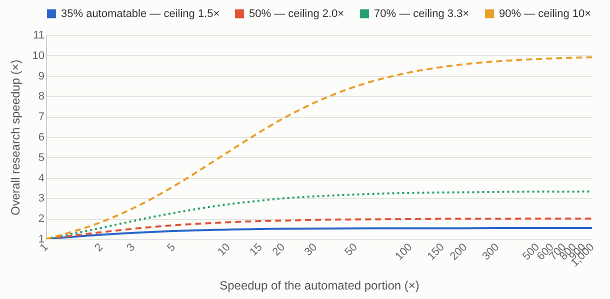  Describe the element at coordinates (404, 252) in the screenshot. I see `x-tick-label: 100` at that location.